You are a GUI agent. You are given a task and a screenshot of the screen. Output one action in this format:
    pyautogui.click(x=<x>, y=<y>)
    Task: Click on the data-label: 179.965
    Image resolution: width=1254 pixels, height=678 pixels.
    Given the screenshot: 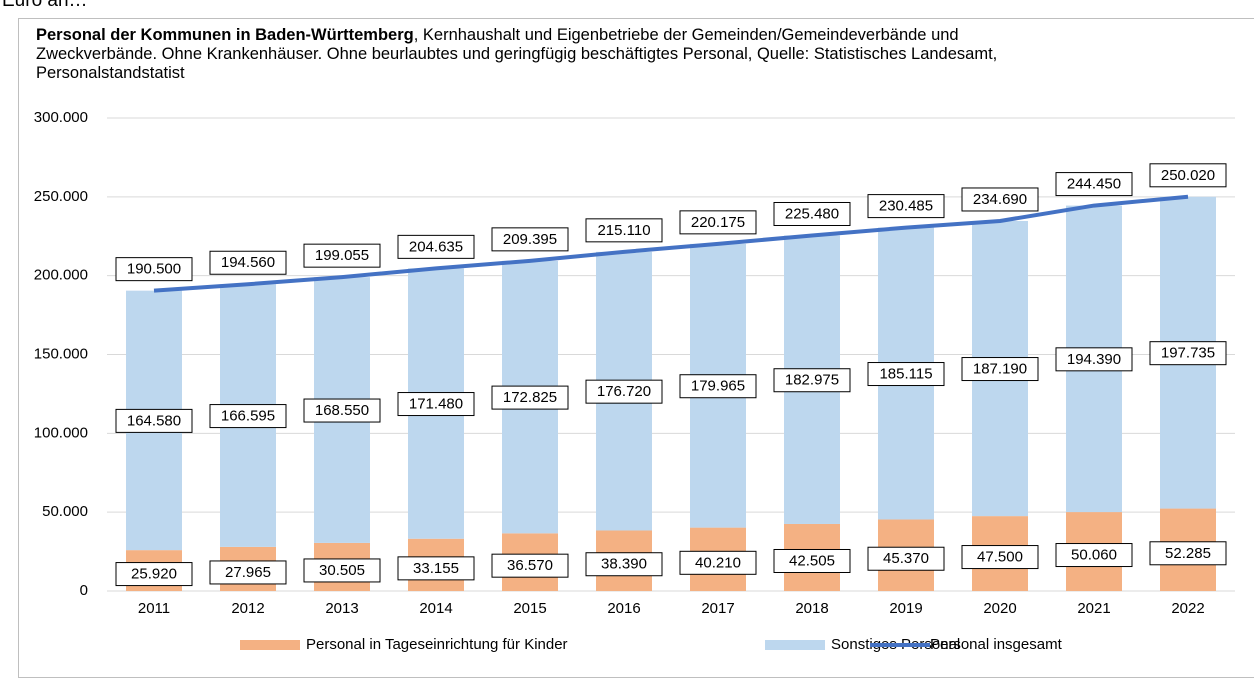 What is the action you would take?
    pyautogui.click(x=718, y=386)
    